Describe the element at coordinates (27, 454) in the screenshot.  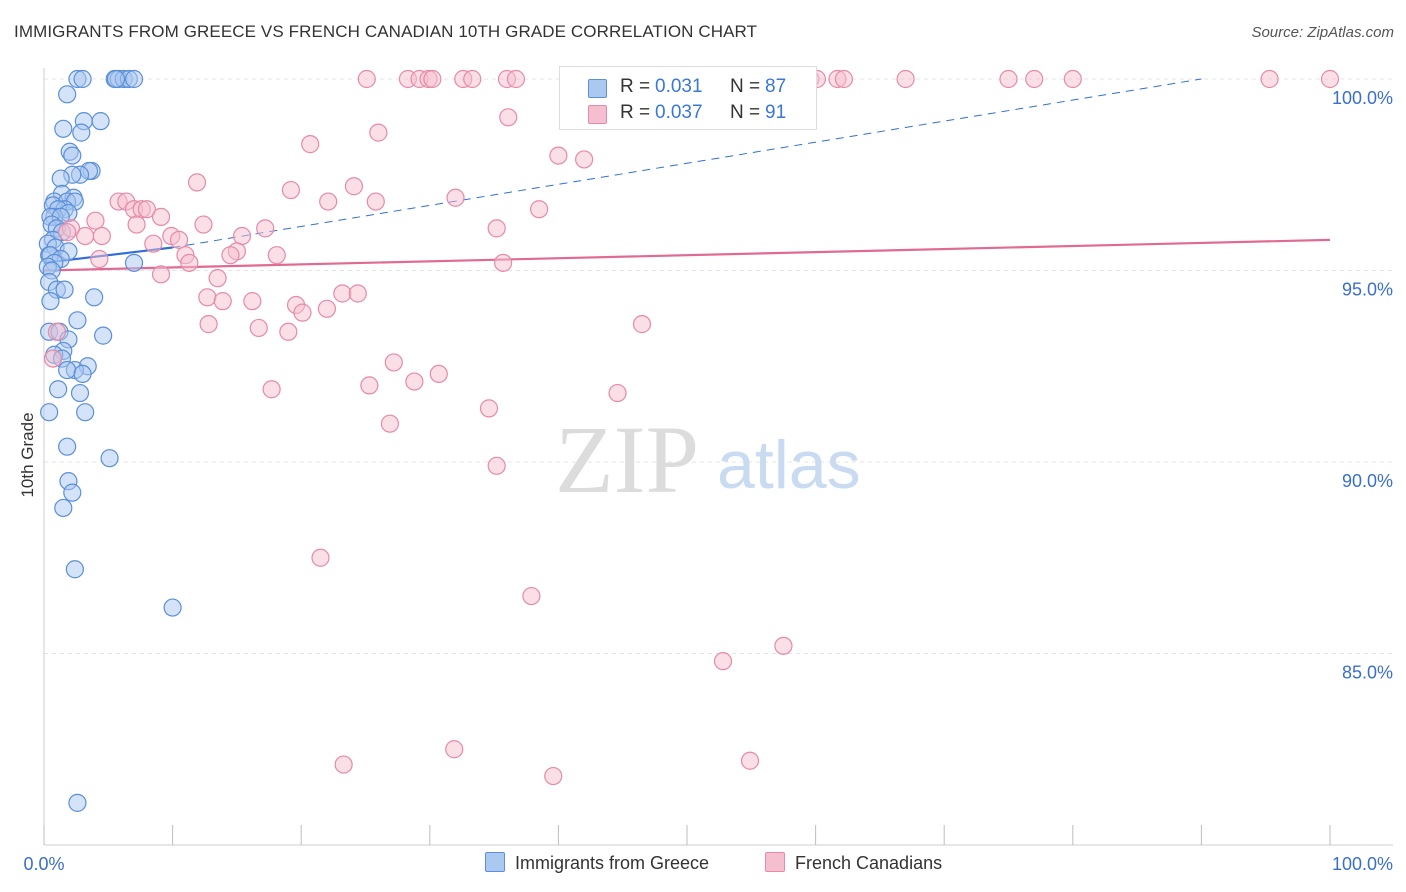
I see `y-axis-label: 10th Grade` at that location.